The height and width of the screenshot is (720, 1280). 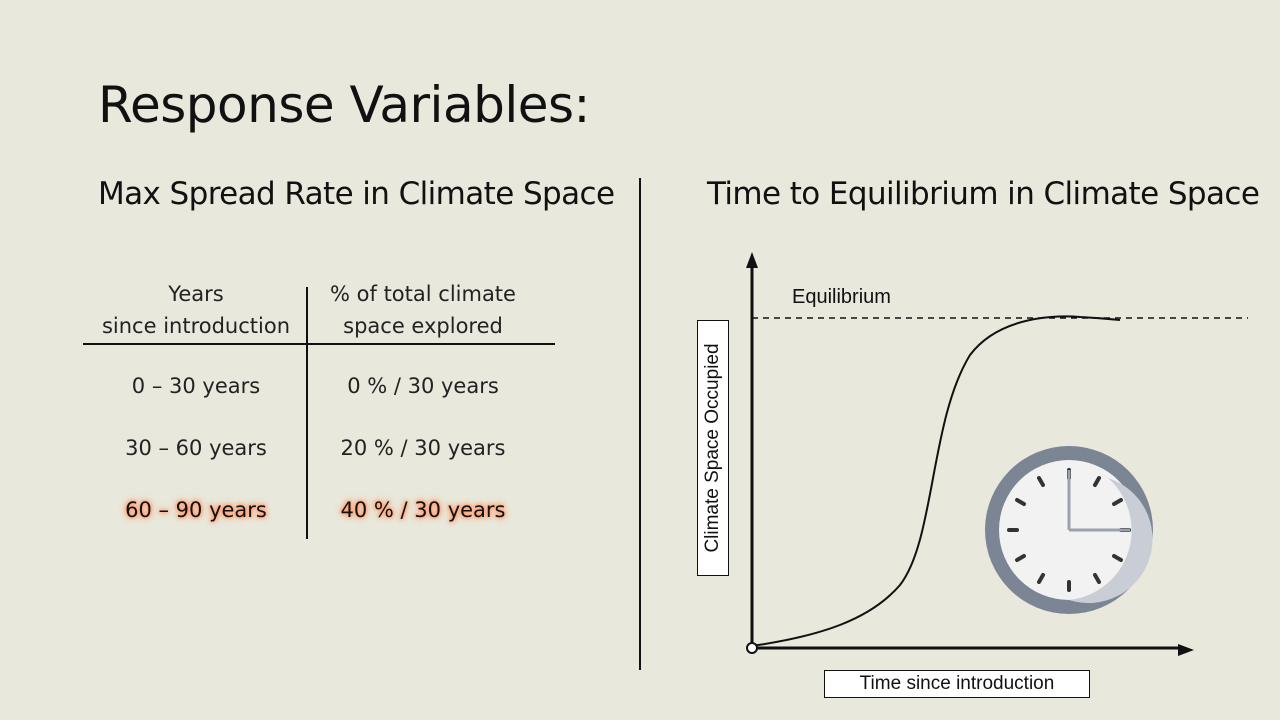 I want to click on table-cell-percent: 0 % / 30 years, so click(x=423, y=386).